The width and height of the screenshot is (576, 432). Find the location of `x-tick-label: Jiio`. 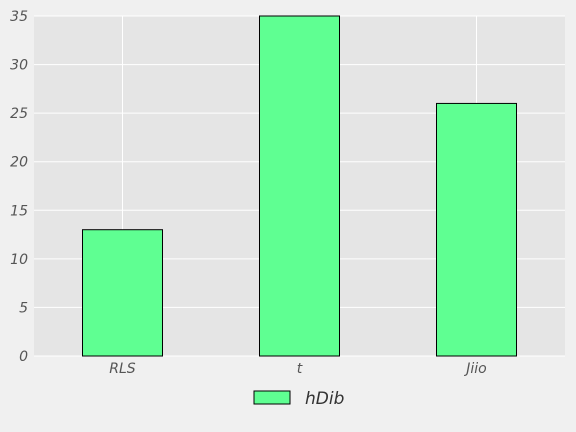

x-tick-label: Jiio is located at coordinates (474, 369).